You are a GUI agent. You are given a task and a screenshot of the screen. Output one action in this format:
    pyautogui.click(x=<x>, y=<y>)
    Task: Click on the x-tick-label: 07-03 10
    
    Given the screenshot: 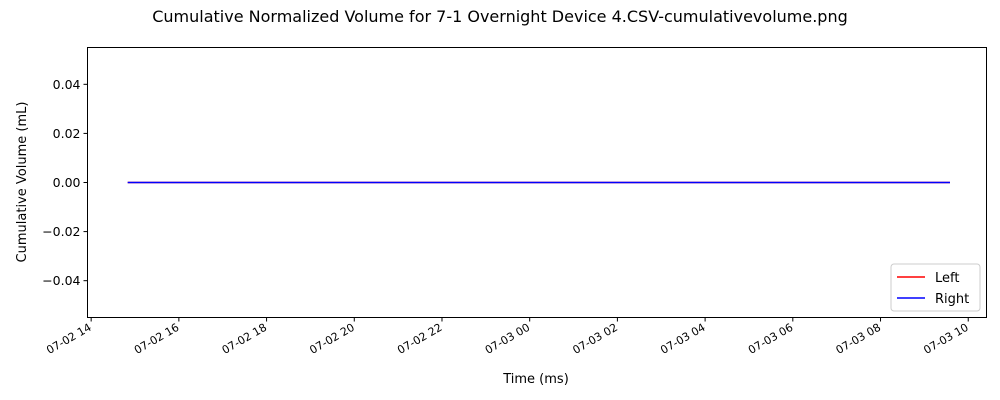 What is the action you would take?
    pyautogui.click(x=945, y=339)
    